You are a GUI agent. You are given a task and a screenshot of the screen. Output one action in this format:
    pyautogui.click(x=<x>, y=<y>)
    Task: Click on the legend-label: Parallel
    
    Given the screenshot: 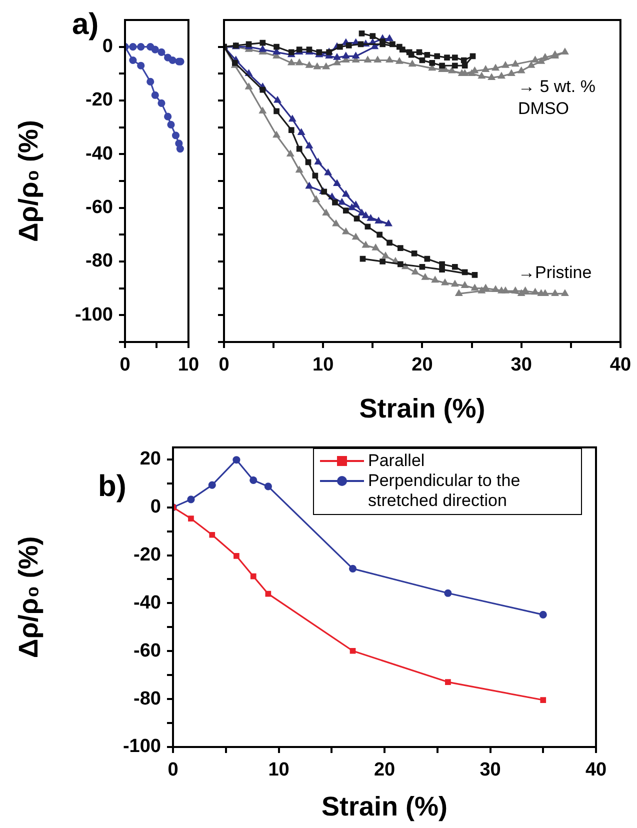 What is the action you would take?
    pyautogui.click(x=396, y=461)
    